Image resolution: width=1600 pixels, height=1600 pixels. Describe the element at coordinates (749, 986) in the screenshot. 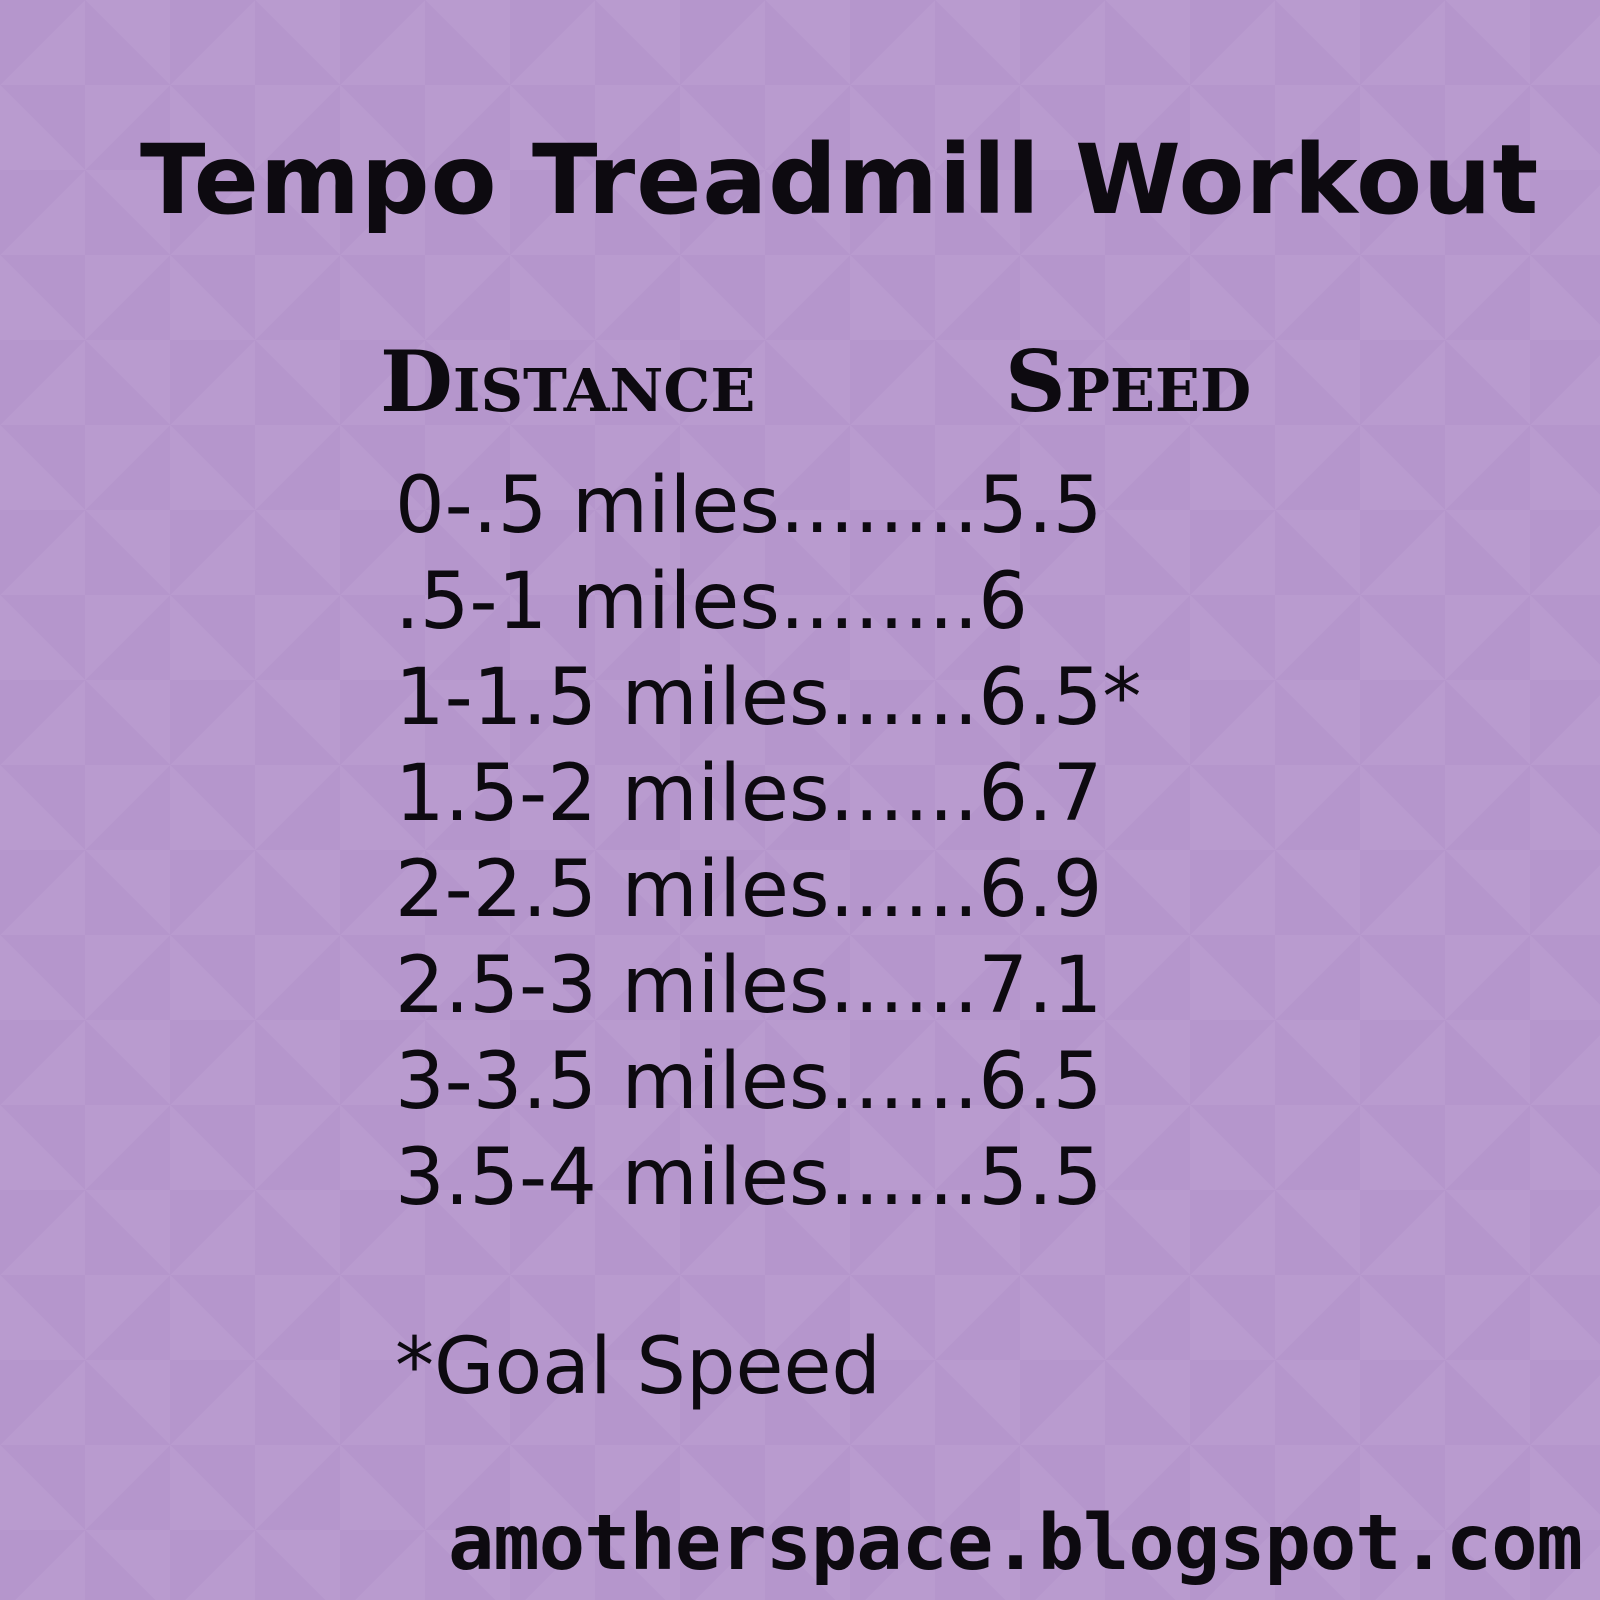

I see `list-item: 2.5-3 miles......7.1` at that location.